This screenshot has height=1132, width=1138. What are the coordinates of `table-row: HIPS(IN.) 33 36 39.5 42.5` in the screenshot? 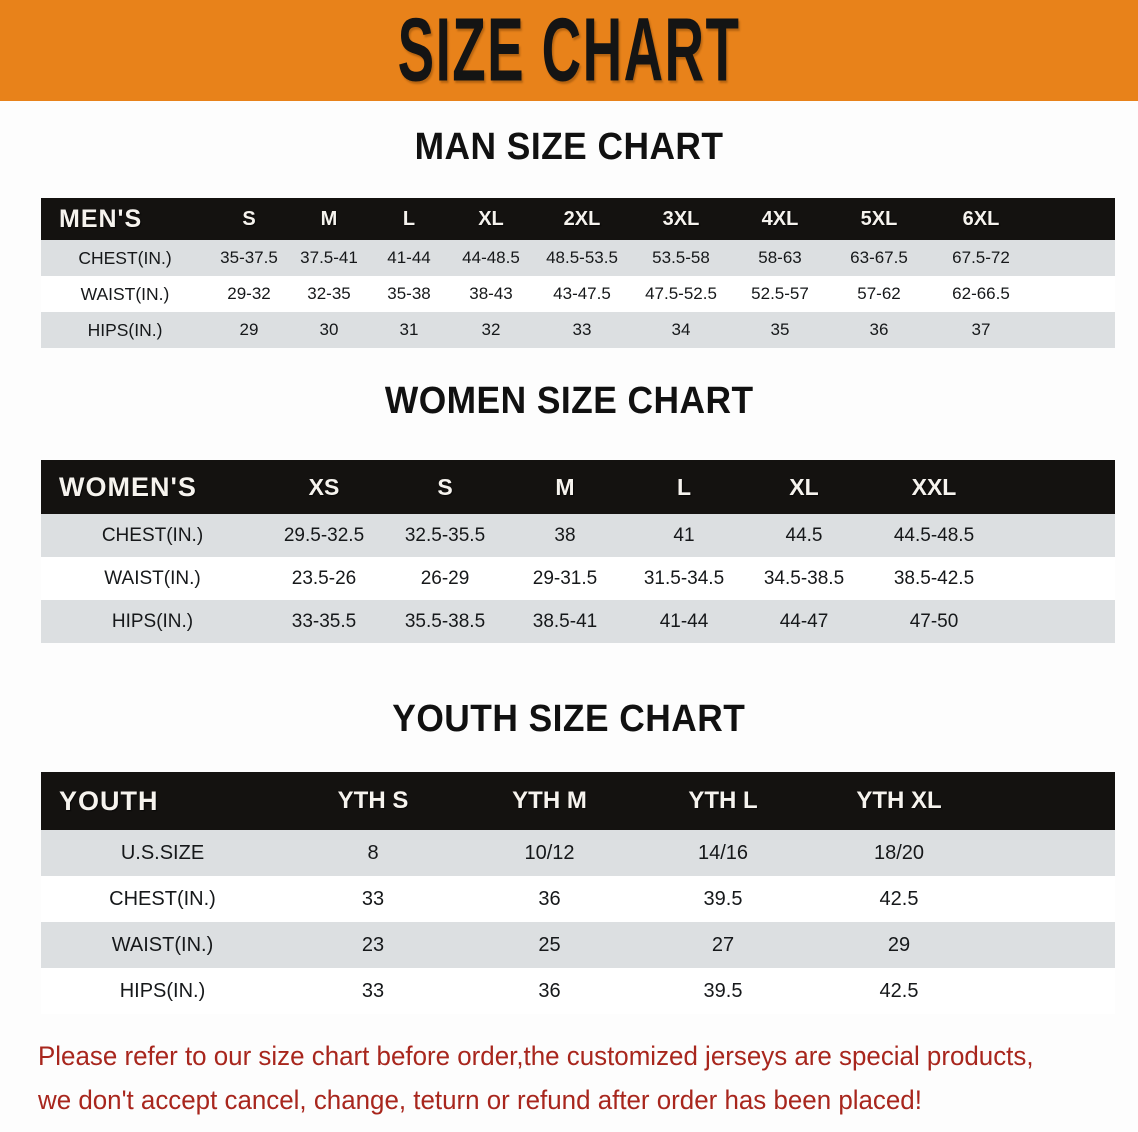 It's located at (578, 991).